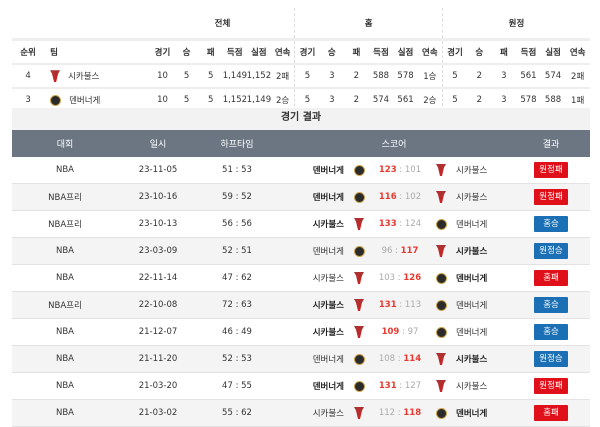  What do you see at coordinates (237, 386) in the screenshot?
I see `halftime: 47 : 55` at bounding box center [237, 386].